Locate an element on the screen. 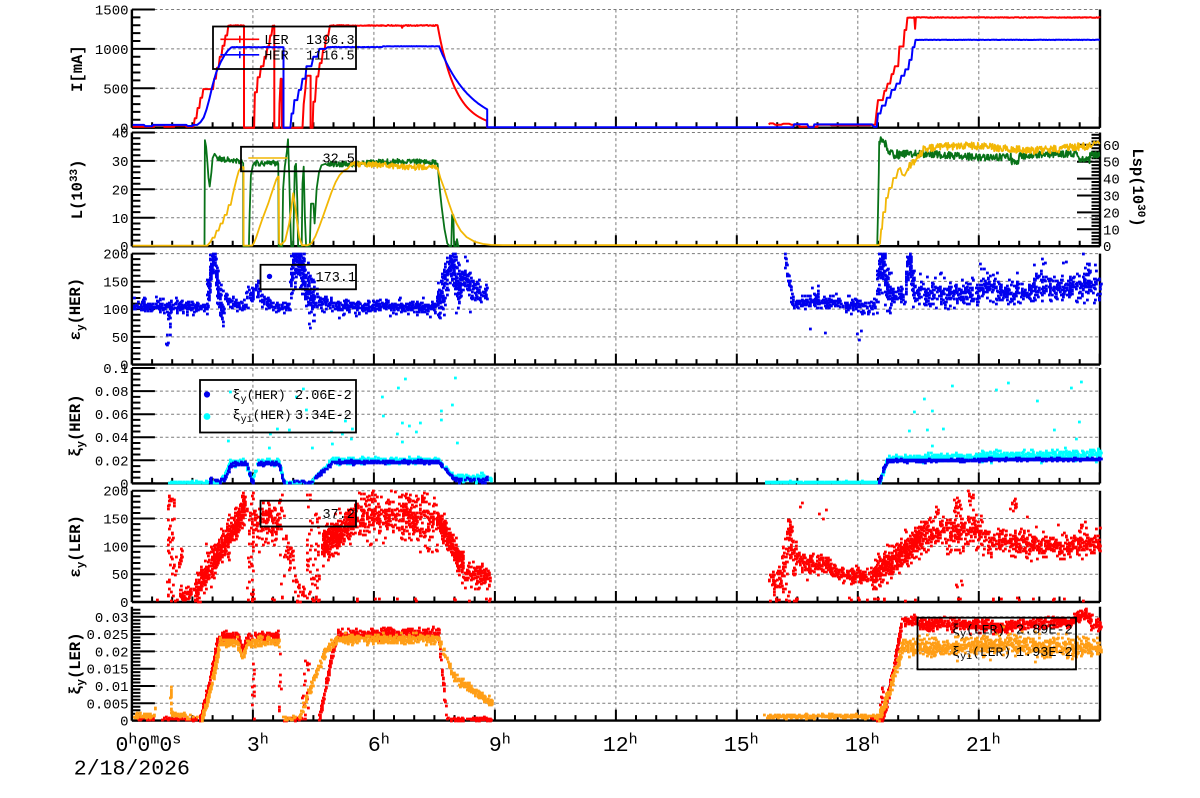 This screenshot has height=798, width=1200. svg-text: 0.025 is located at coordinates (107, 636).